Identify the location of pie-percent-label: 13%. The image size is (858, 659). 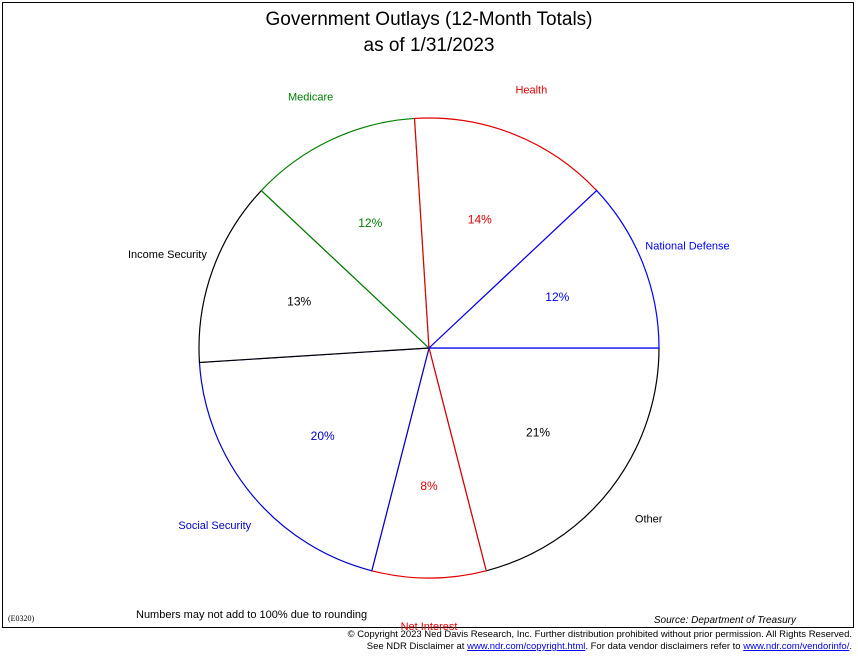
(299, 301).